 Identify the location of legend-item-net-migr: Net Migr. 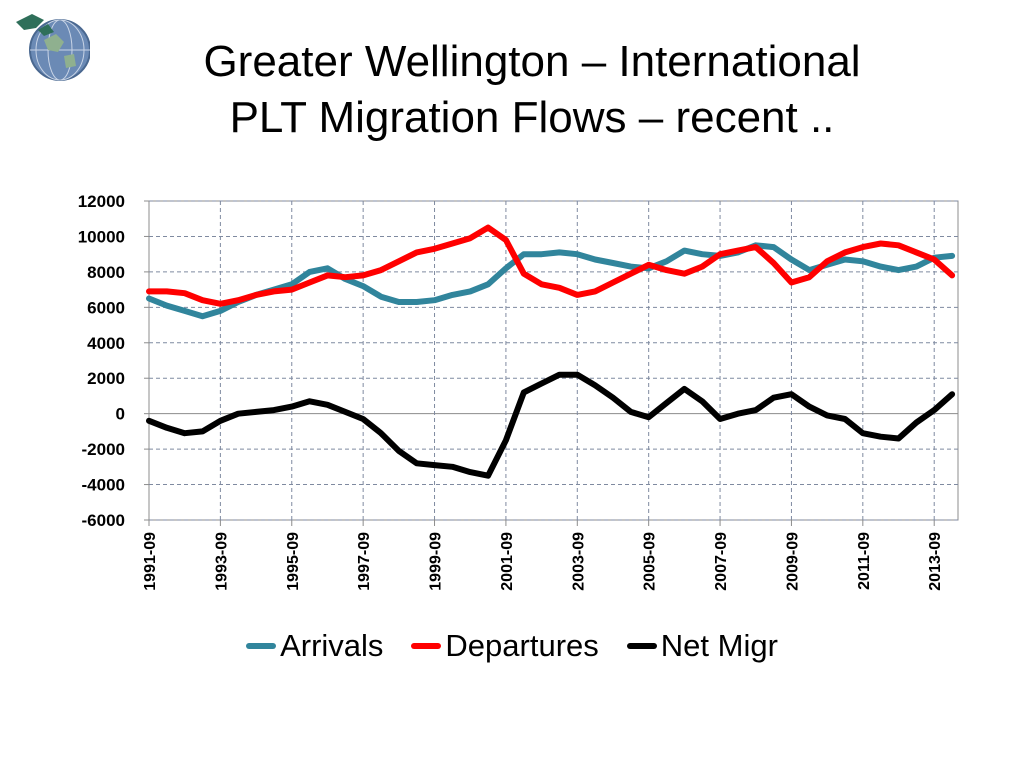
(702, 646).